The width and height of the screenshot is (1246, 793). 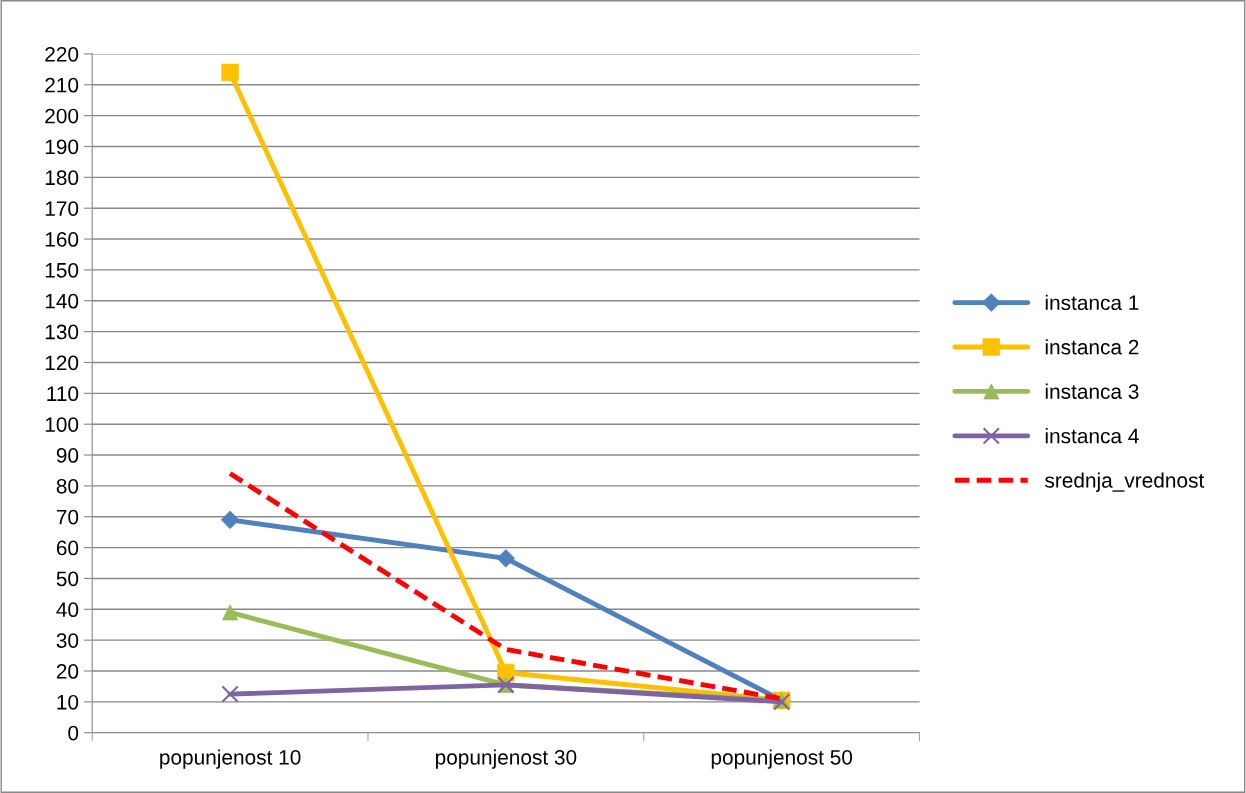 What do you see at coordinates (67, 548) in the screenshot?
I see `y-tick-label: 60` at bounding box center [67, 548].